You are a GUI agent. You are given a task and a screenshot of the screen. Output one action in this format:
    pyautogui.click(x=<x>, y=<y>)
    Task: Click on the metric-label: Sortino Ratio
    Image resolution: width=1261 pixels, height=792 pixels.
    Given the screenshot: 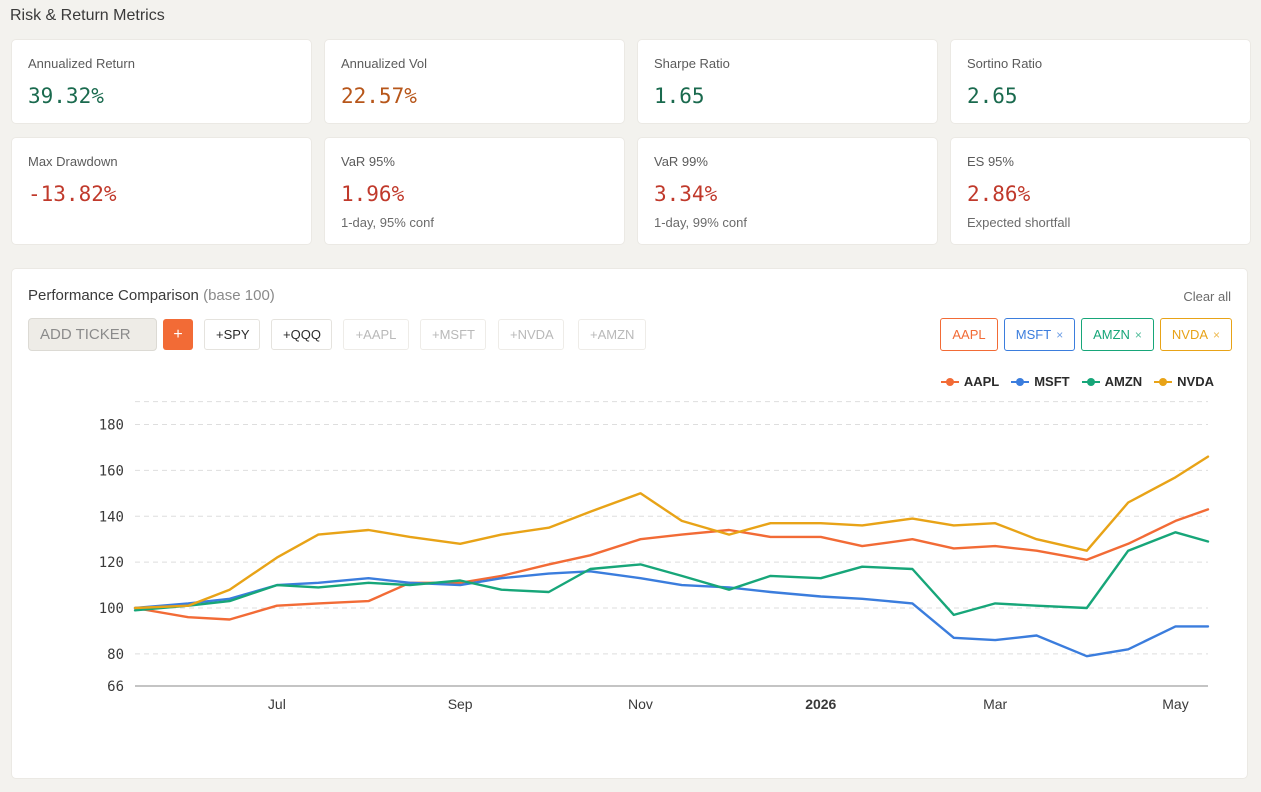 What is the action you would take?
    pyautogui.click(x=1005, y=63)
    